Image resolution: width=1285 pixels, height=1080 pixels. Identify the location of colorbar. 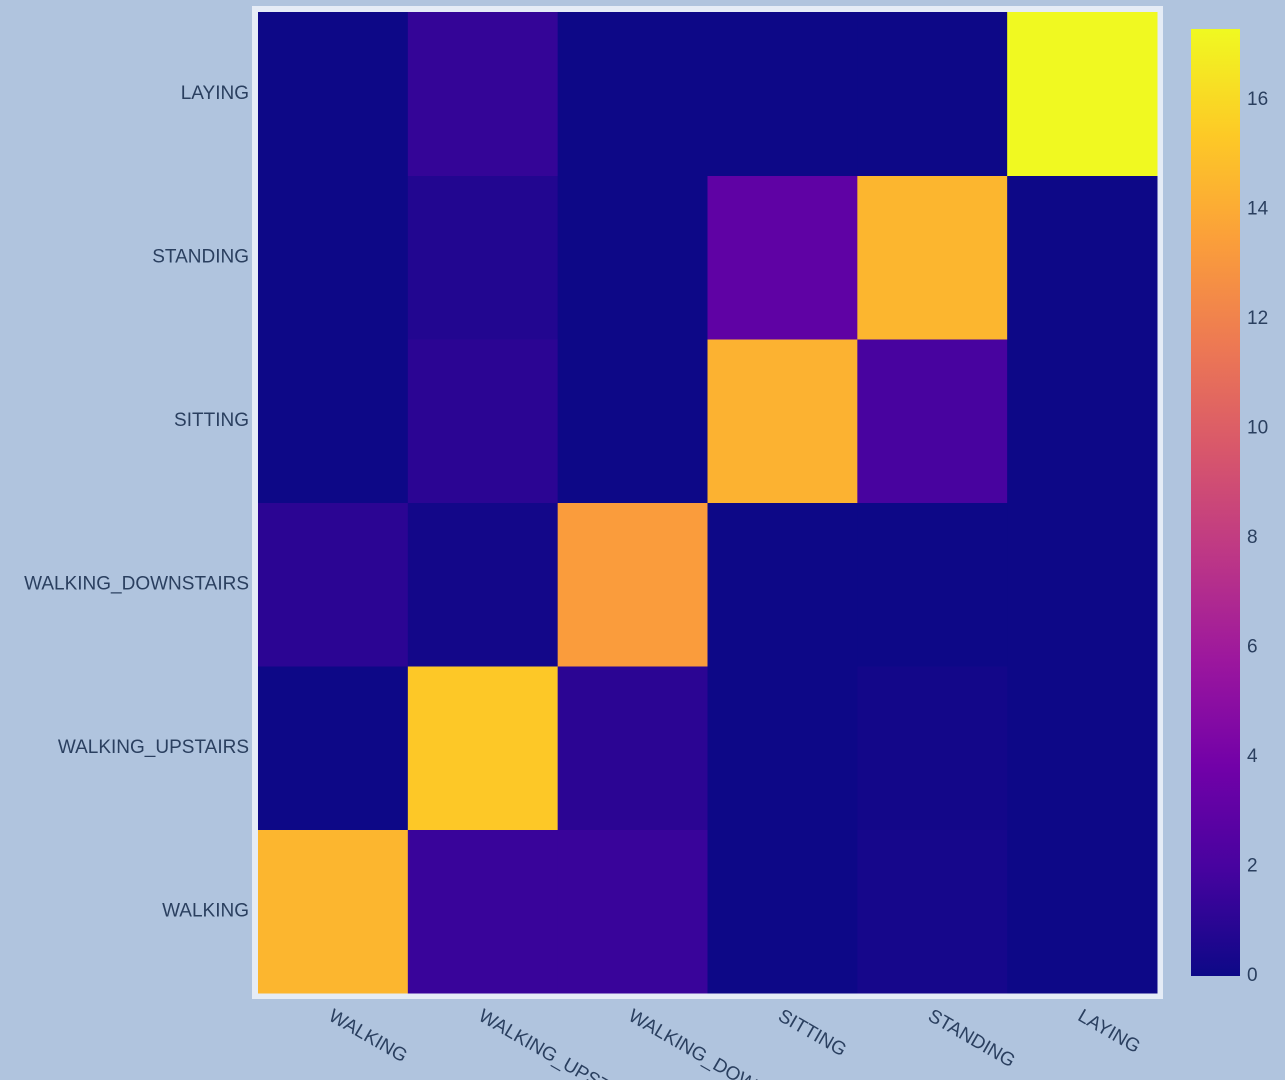
(1215, 502).